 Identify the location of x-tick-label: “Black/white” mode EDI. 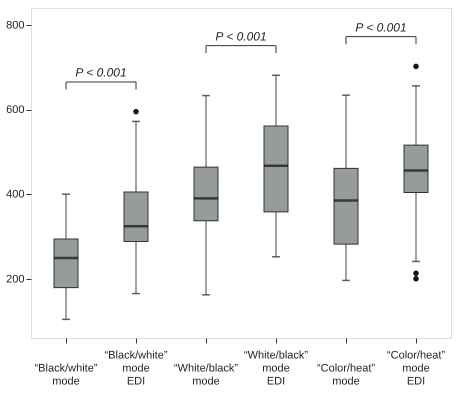
(136, 369).